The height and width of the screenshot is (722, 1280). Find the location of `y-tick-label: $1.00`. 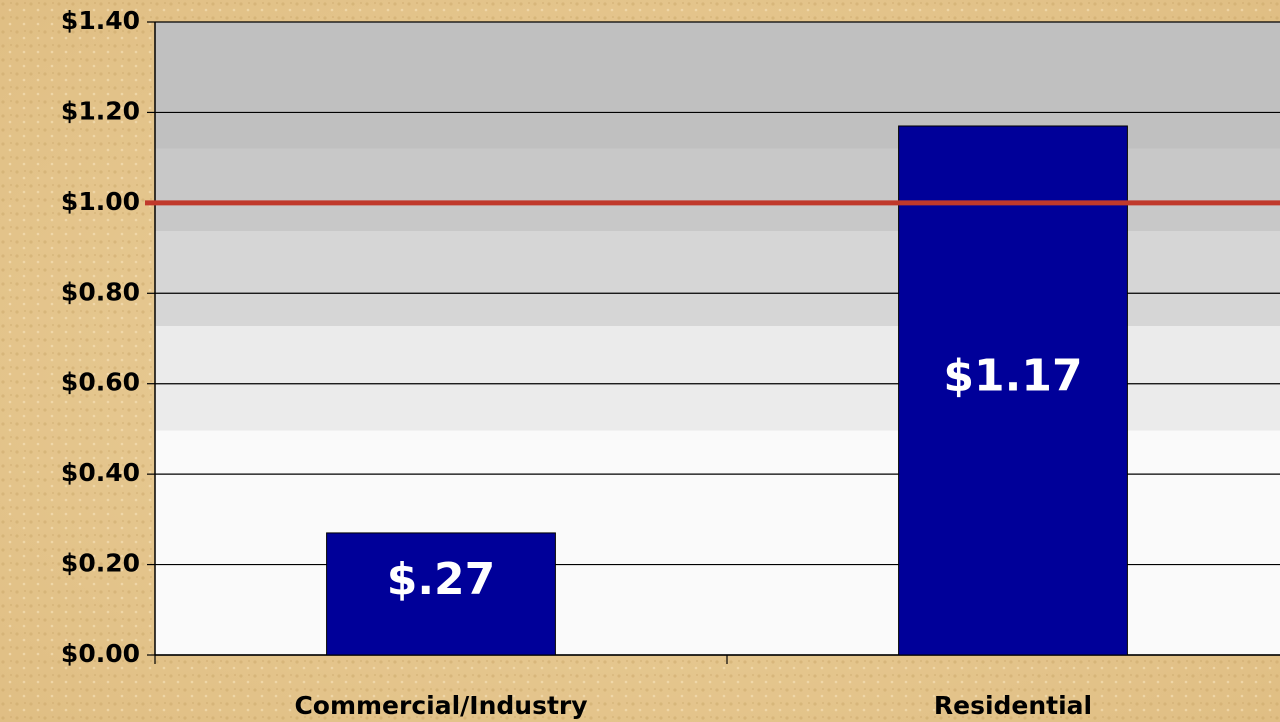

y-tick-label: $1.00 is located at coordinates (100, 201).